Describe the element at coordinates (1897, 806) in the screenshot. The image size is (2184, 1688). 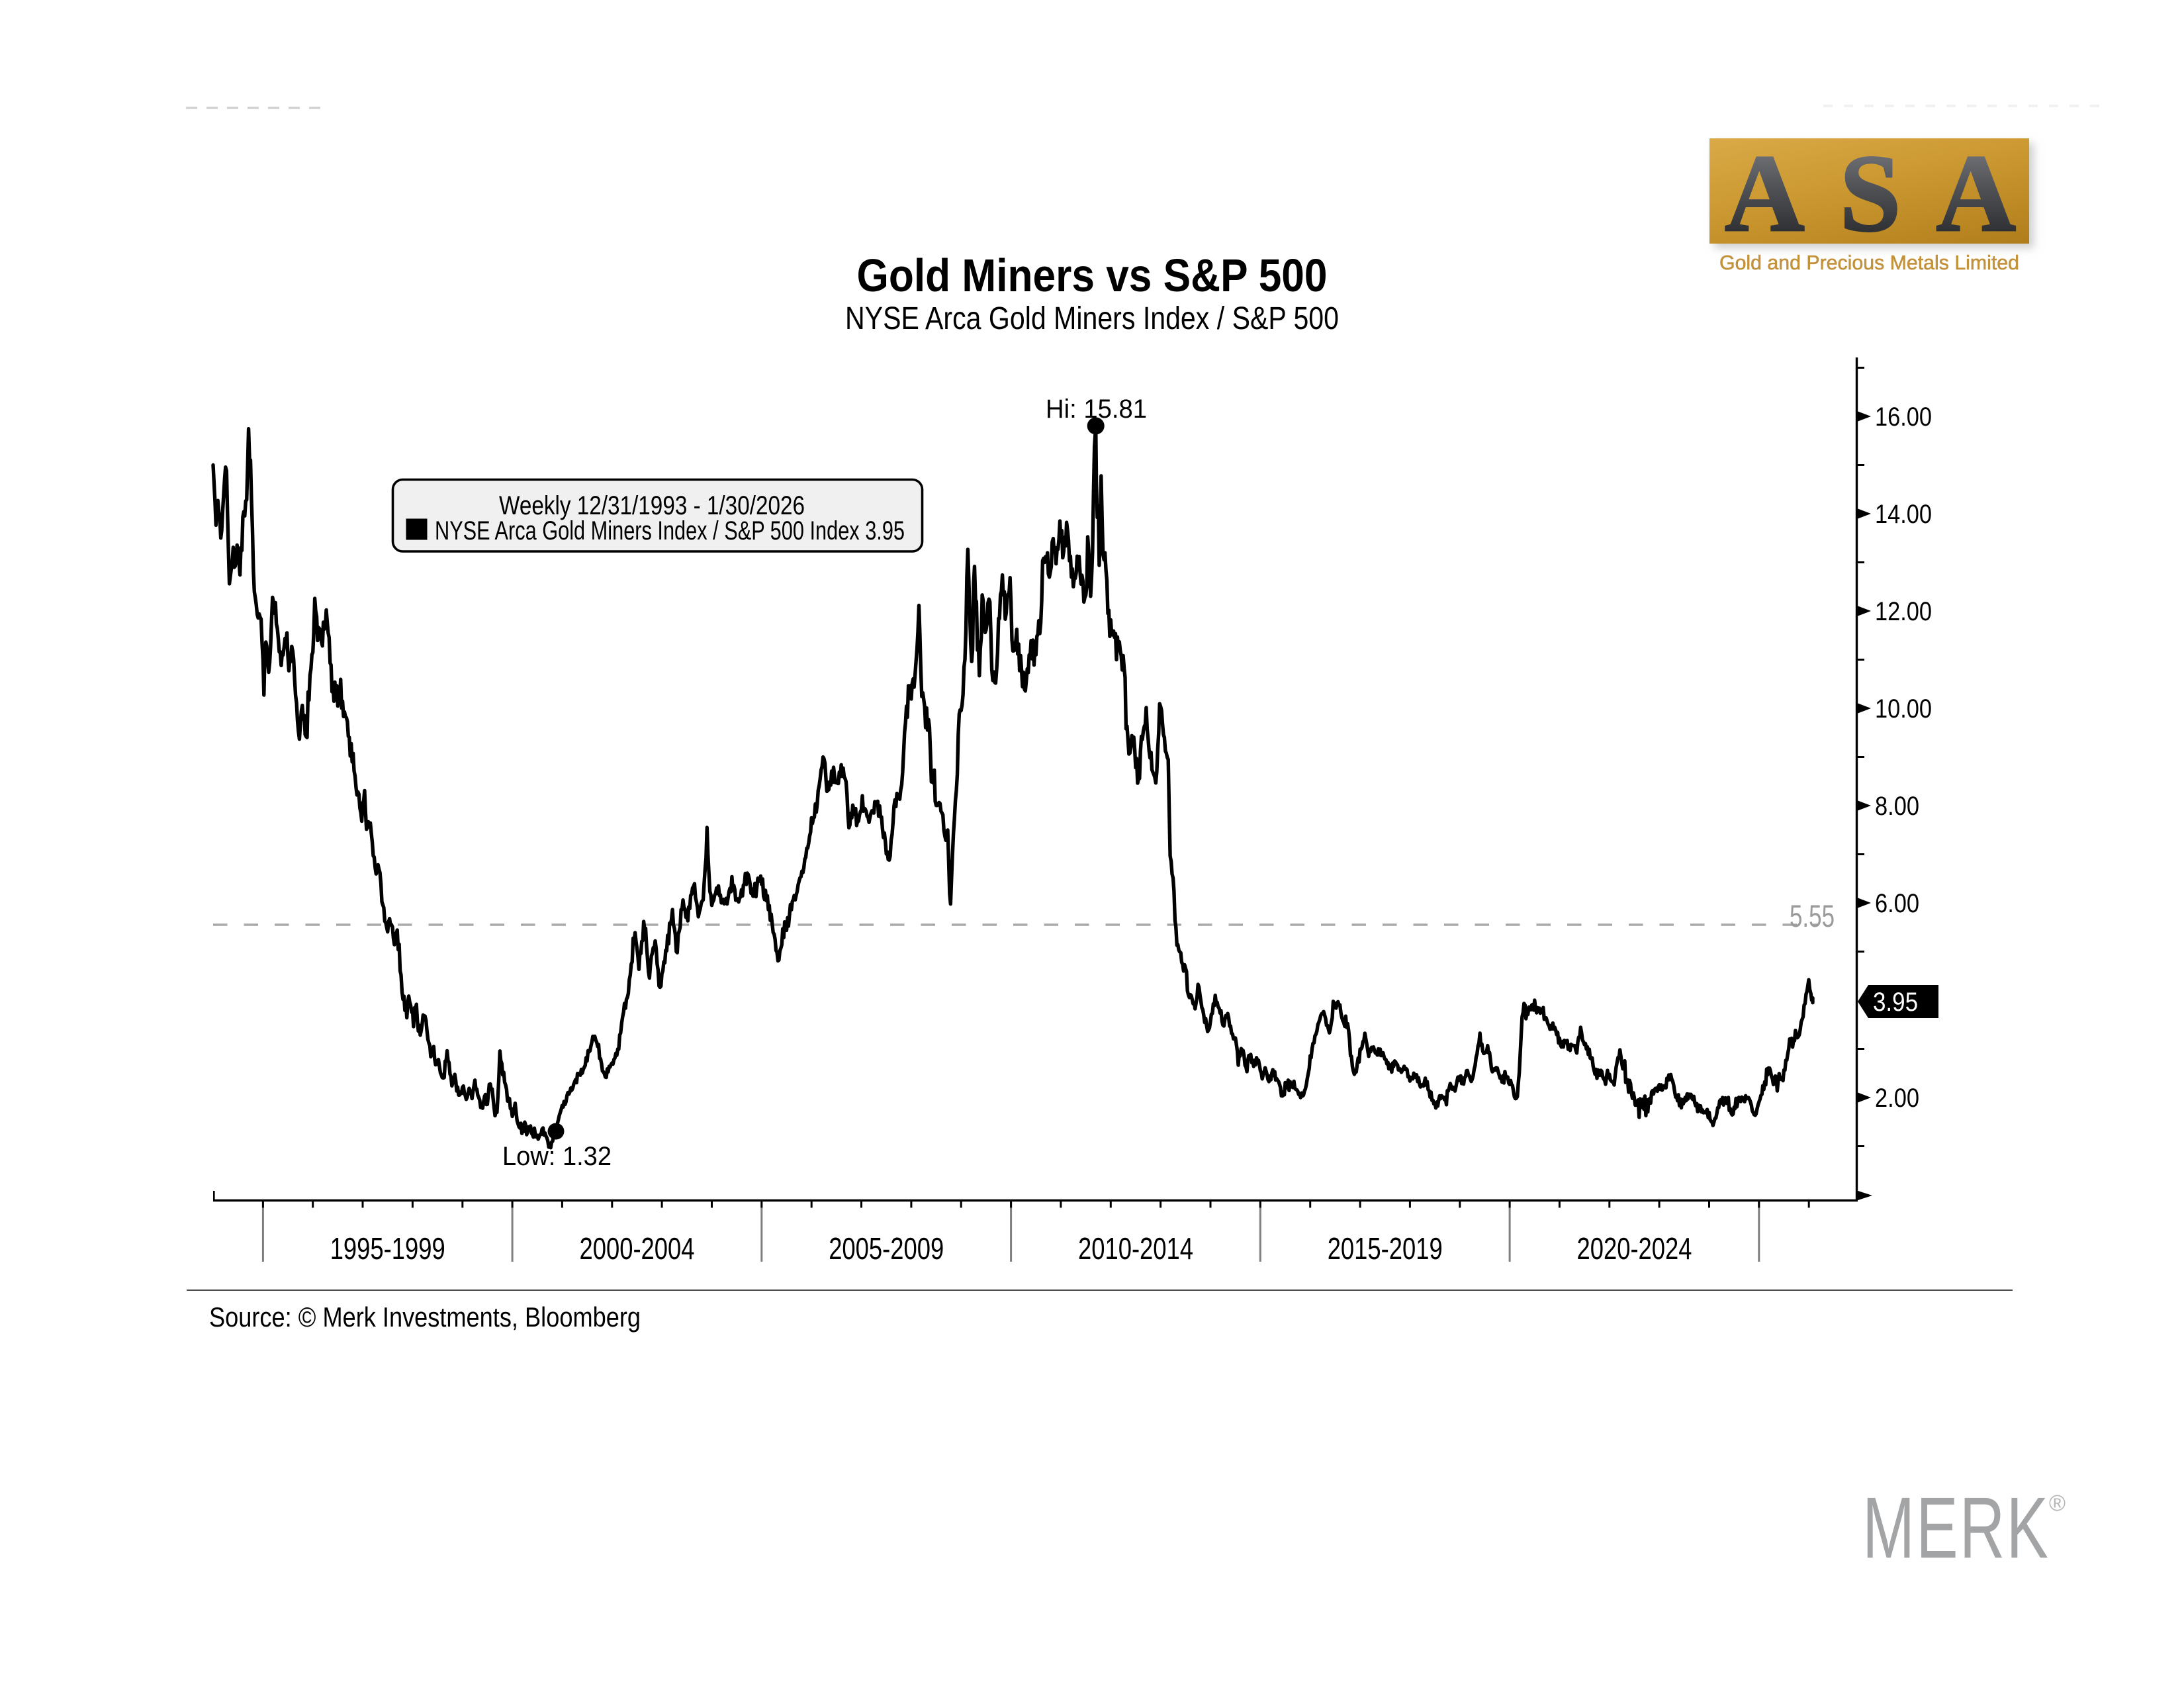
I see `svg-text: 8.00` at that location.